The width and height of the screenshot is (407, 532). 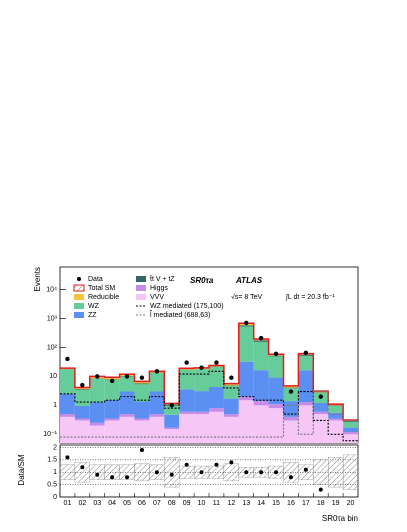 I want to click on x-tick-label: 10, so click(x=202, y=503).